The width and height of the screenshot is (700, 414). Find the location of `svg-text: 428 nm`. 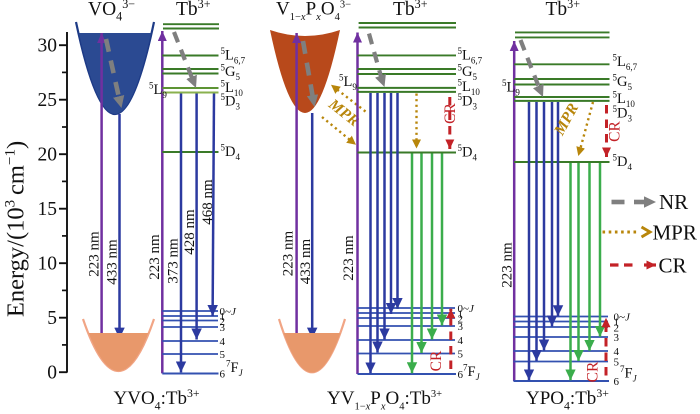

svg-text: 428 nm is located at coordinates (190, 232).